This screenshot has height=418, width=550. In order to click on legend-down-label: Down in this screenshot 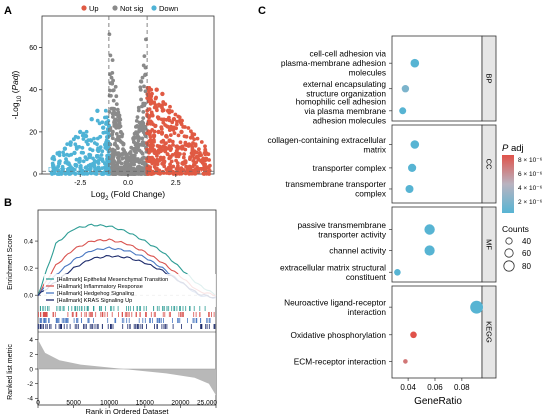, I will do `click(168, 8)`.